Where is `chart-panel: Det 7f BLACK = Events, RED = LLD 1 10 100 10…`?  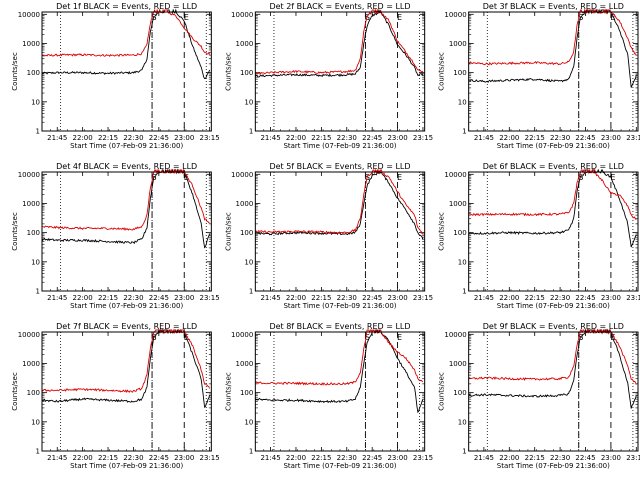 chart-panel: Det 7f BLACK = Events, RED = LLD 1 10 100 10… is located at coordinates (115, 396).